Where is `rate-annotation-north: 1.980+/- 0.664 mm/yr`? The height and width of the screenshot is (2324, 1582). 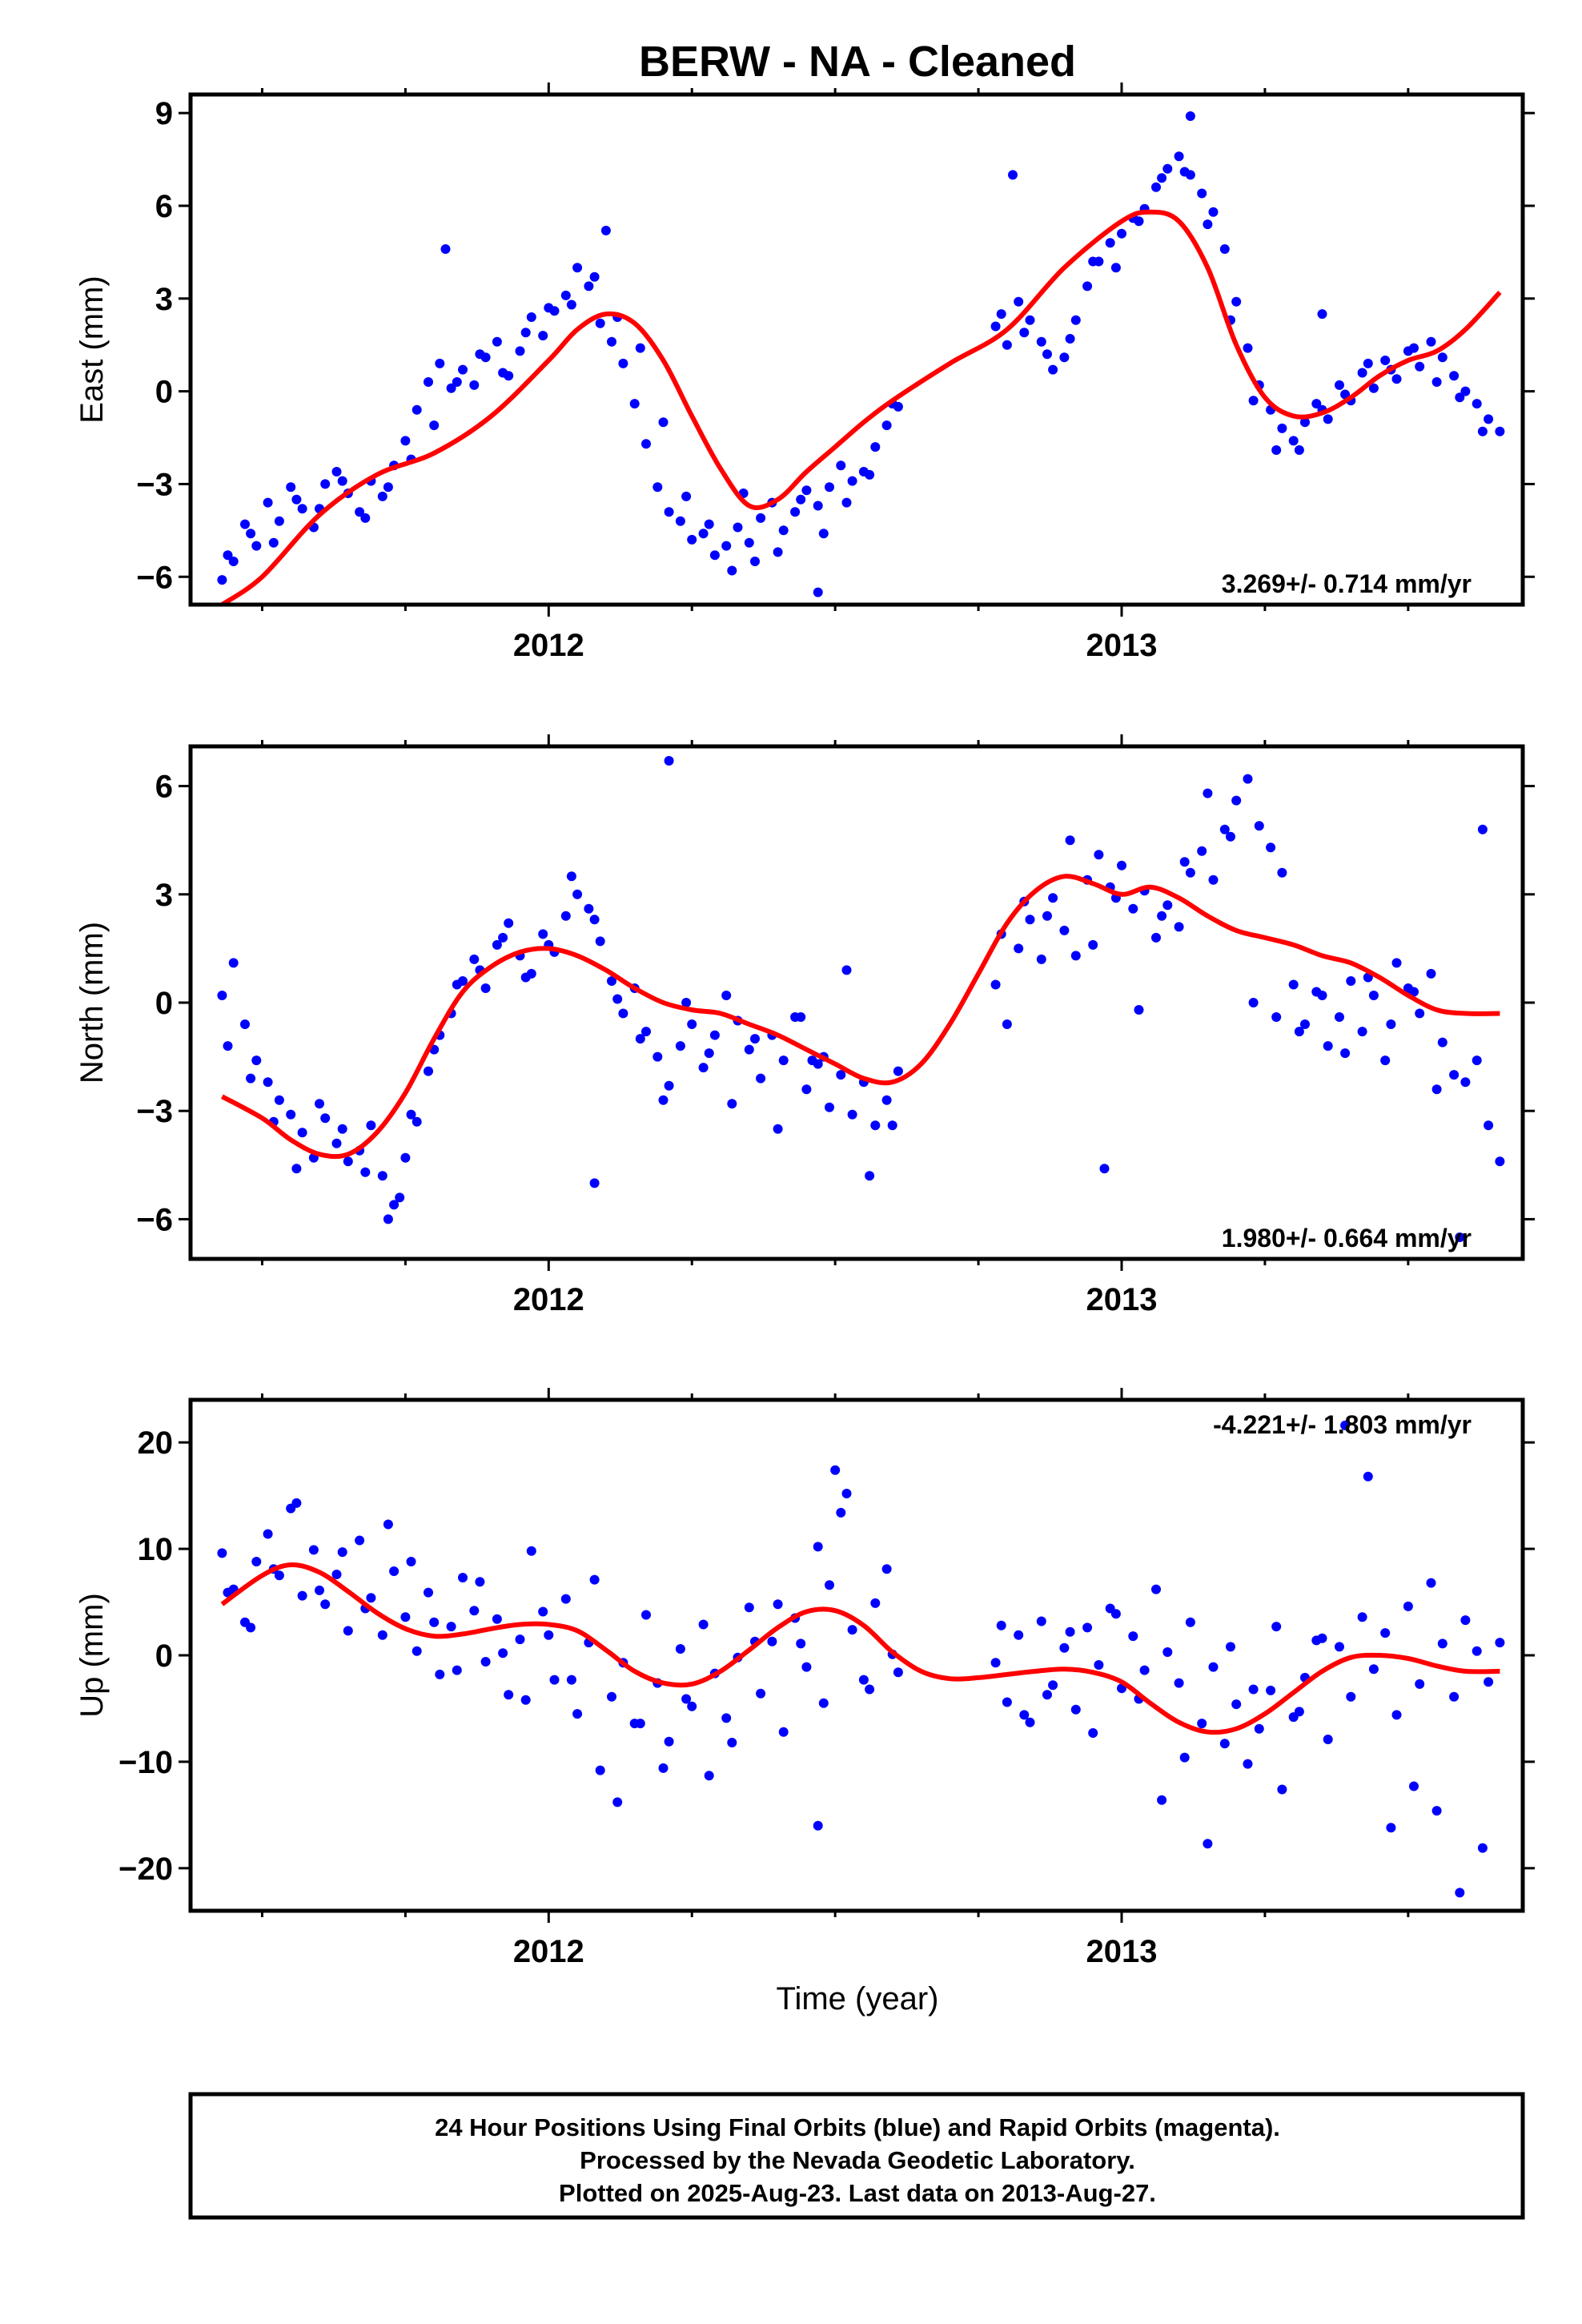 rate-annotation-north: 1.980+/- 0.664 mm/yr is located at coordinates (1347, 1238).